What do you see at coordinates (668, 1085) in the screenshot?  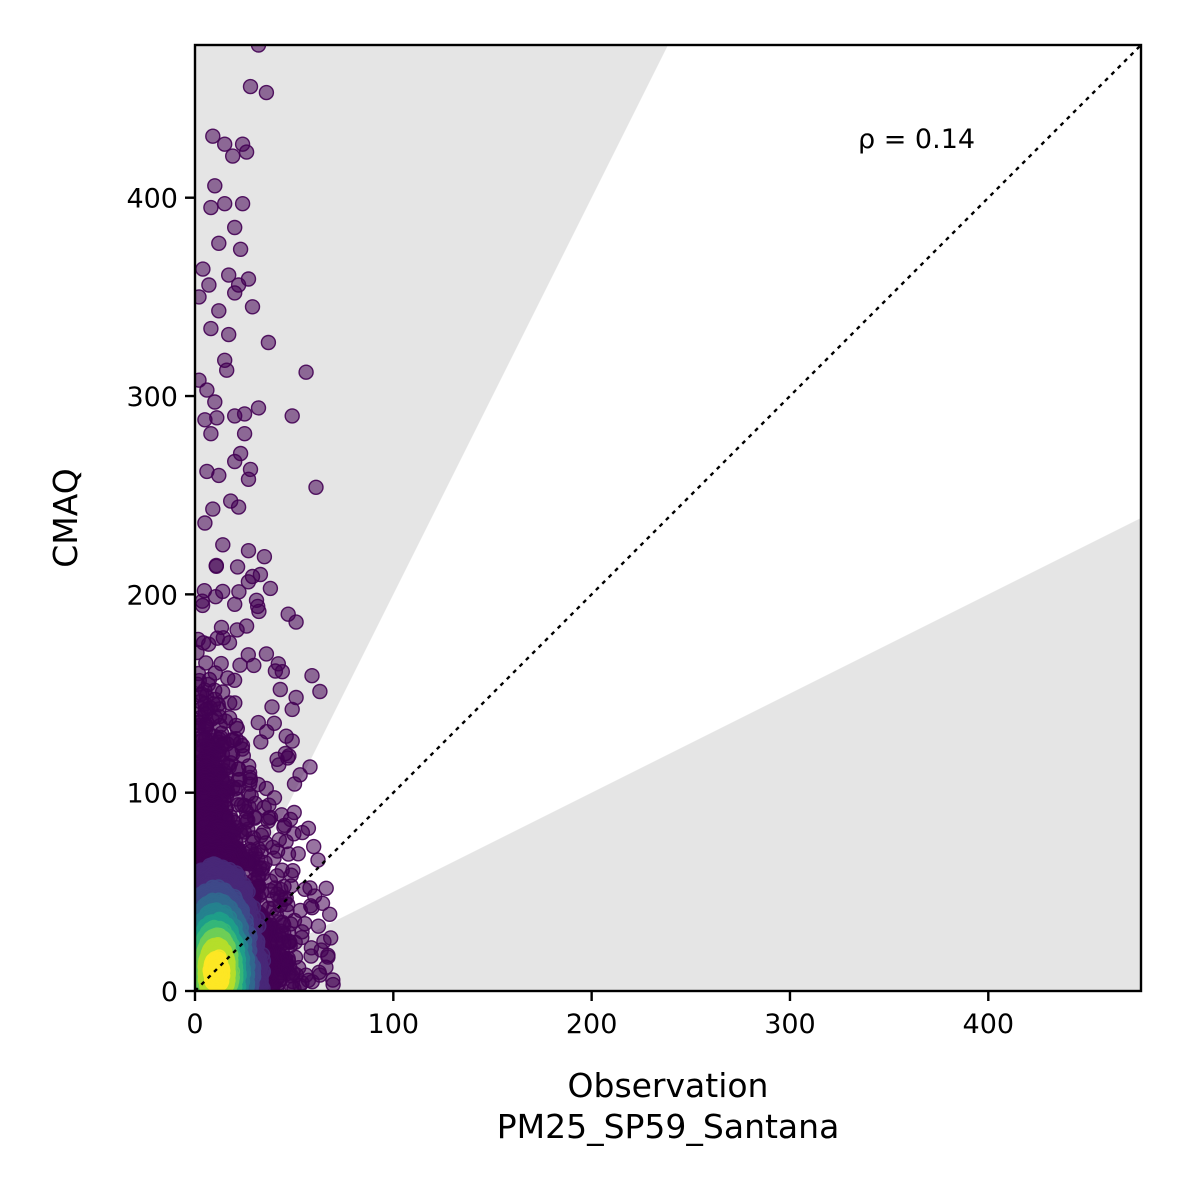 I see `x-axis-label: Observation` at bounding box center [668, 1085].